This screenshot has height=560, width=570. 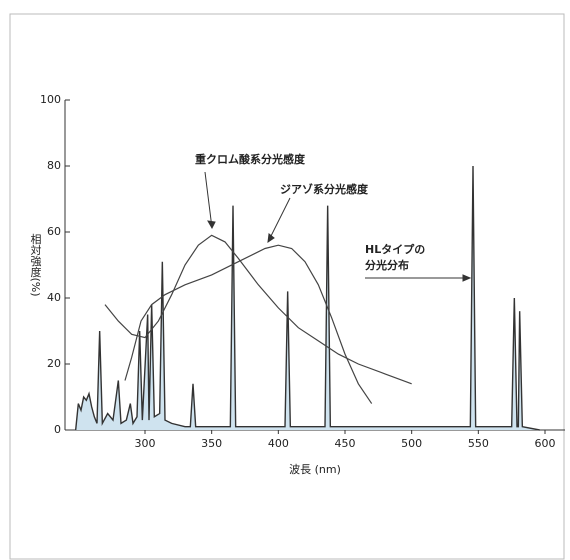 What do you see at coordinates (278, 443) in the screenshot?
I see `x-tick-label: 400` at bounding box center [278, 443].